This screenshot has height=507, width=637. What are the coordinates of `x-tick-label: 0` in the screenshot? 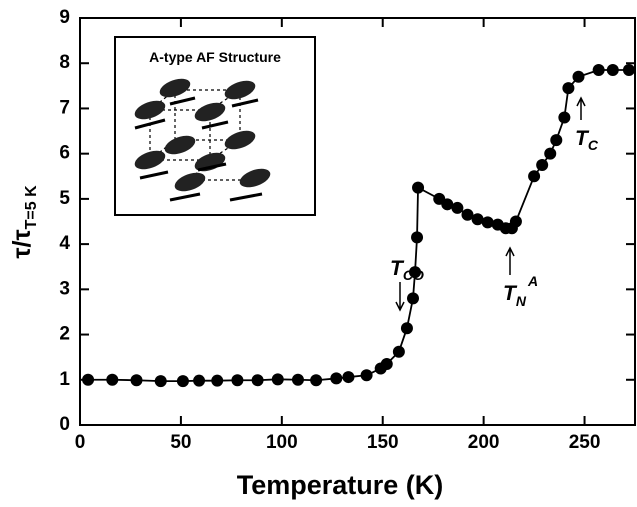 It's located at (80, 442).